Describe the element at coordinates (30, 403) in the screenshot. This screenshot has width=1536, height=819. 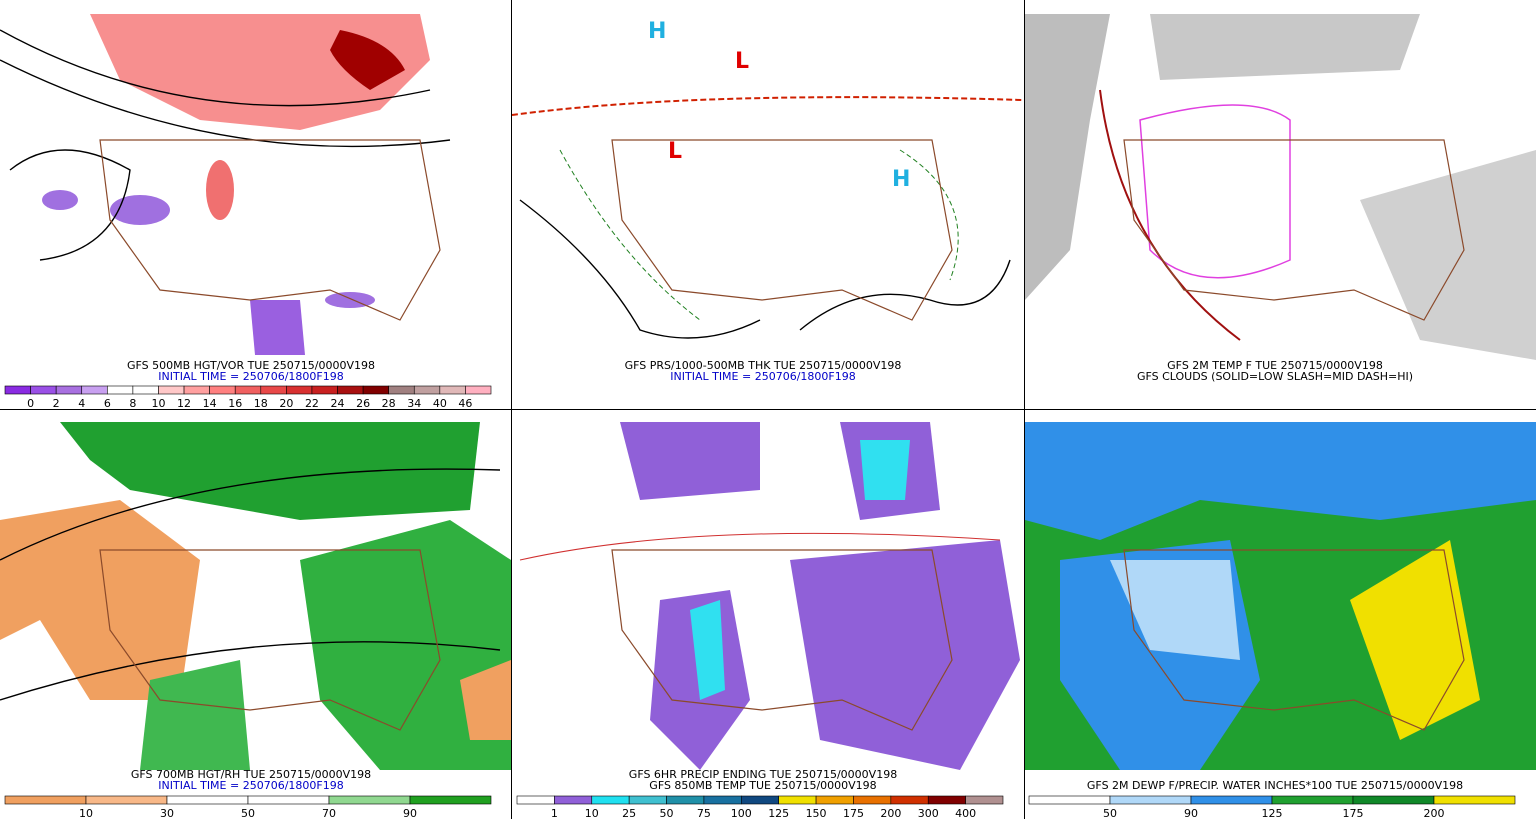
I see `colorbar-label: 0` at that location.